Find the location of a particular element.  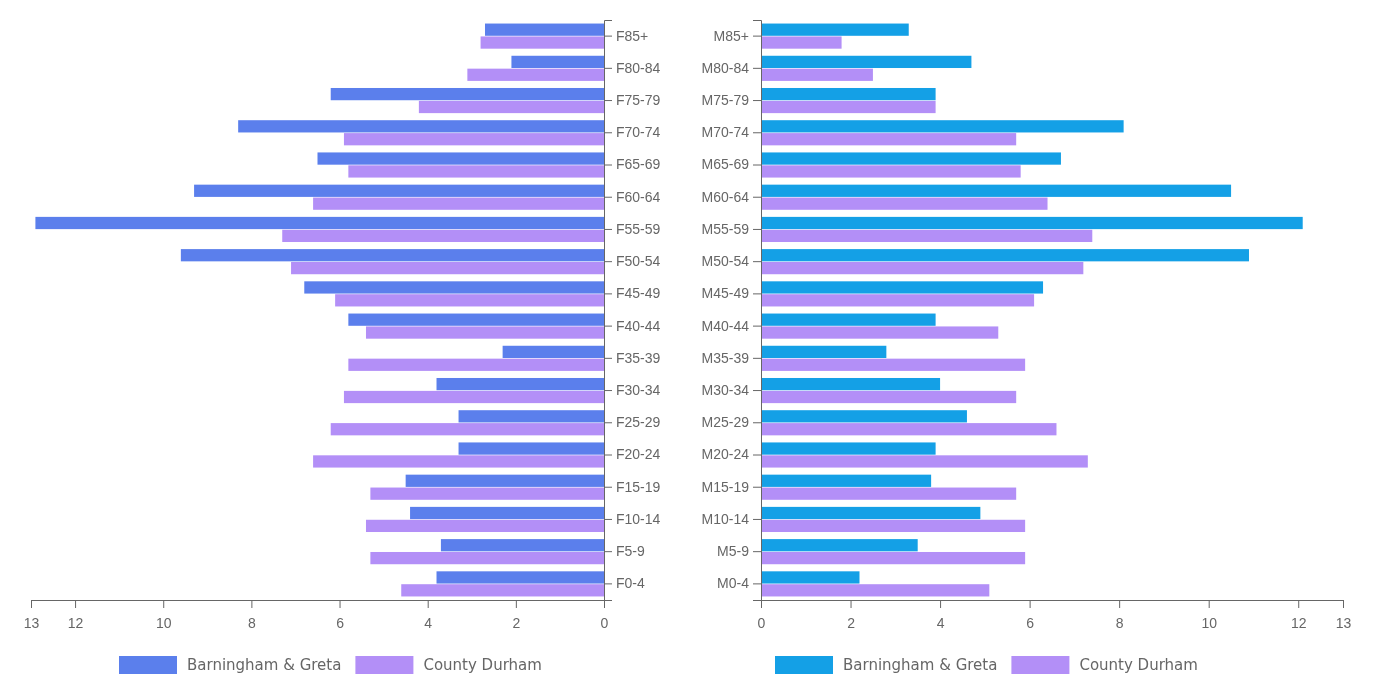

x-tick-label: 13 is located at coordinates (31, 622).